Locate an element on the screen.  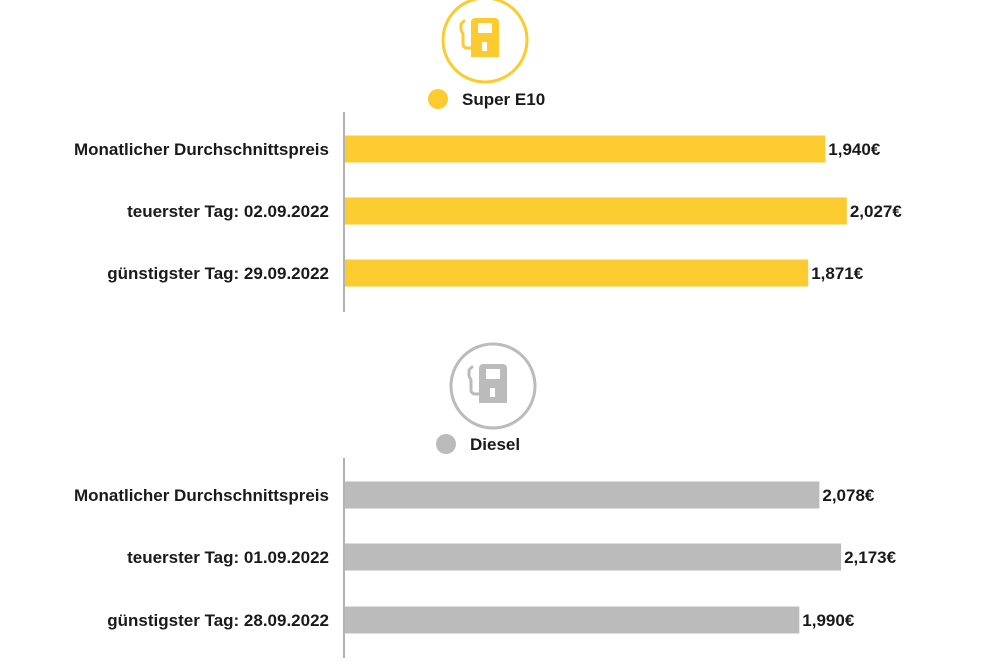
data-label: 1,990€ is located at coordinates (828, 620).